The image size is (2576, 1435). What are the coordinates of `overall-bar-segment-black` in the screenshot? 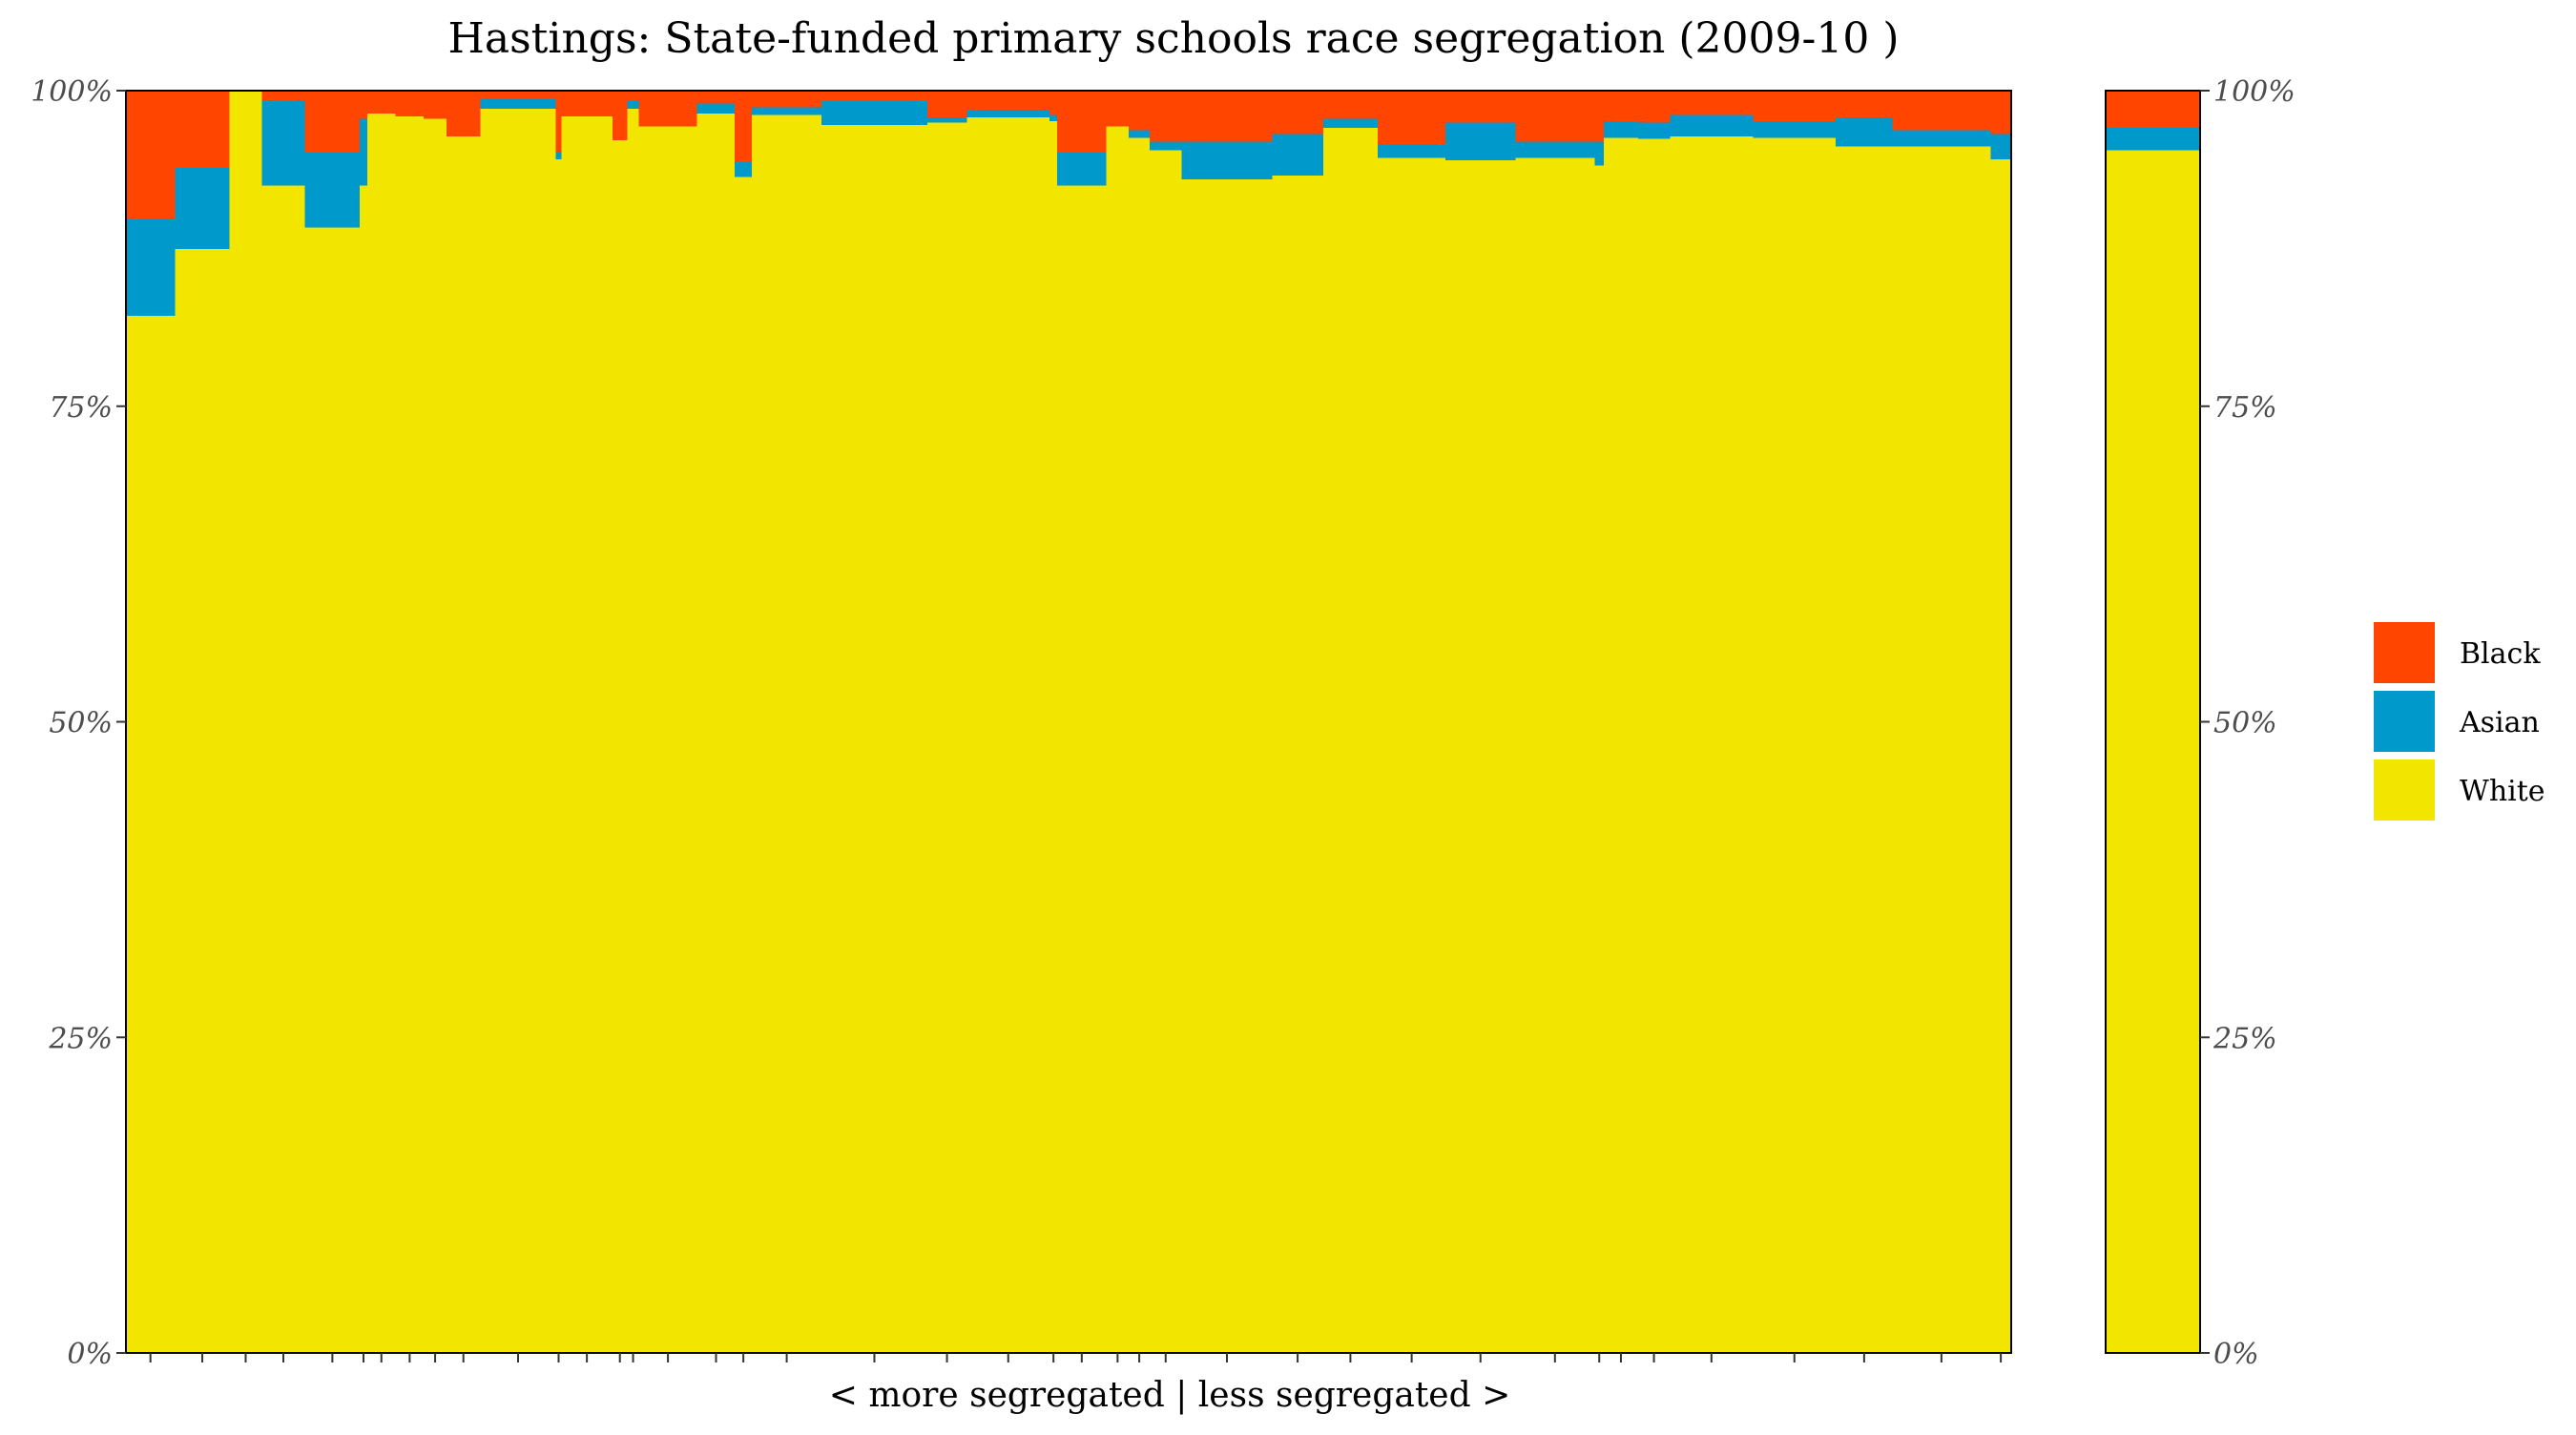 It's located at (2153, 109).